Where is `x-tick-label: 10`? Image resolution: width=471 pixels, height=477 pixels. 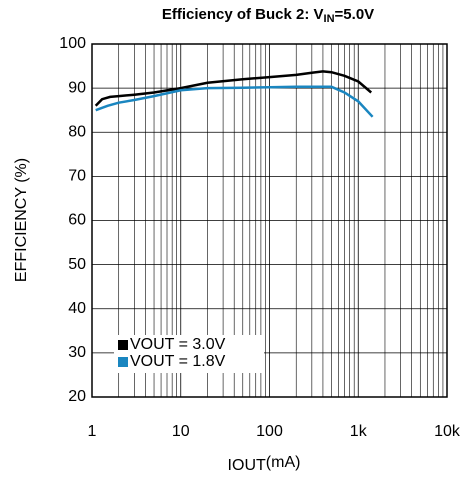 x-tick-label: 10 is located at coordinates (181, 431).